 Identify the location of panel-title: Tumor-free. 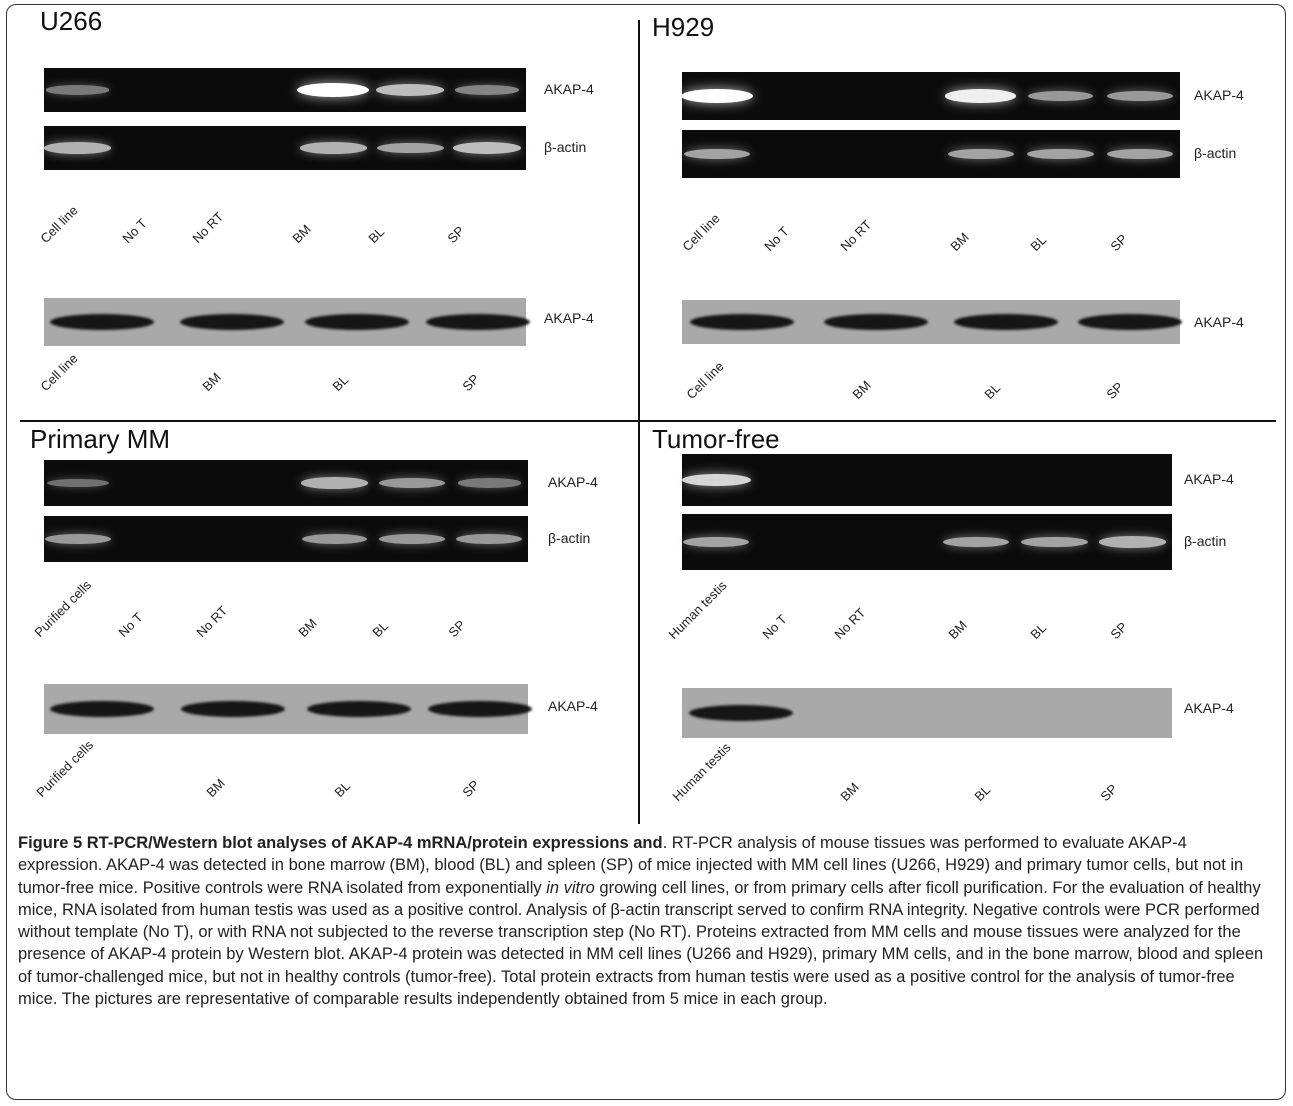
(716, 439).